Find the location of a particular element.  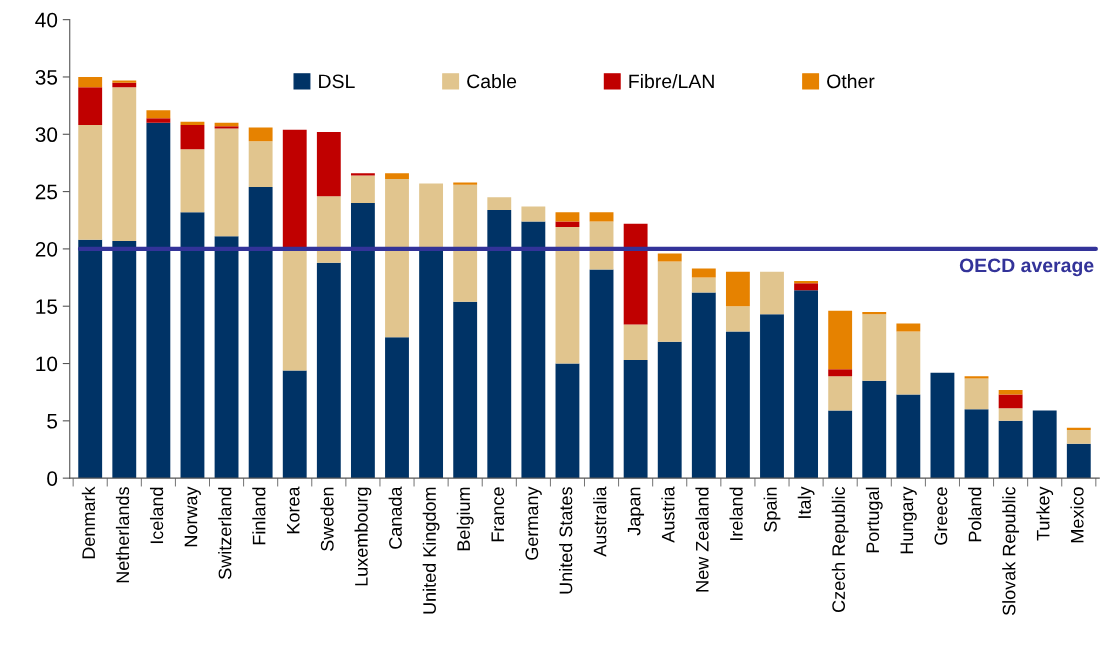

y-tick-label: 40 is located at coordinates (46, 20).